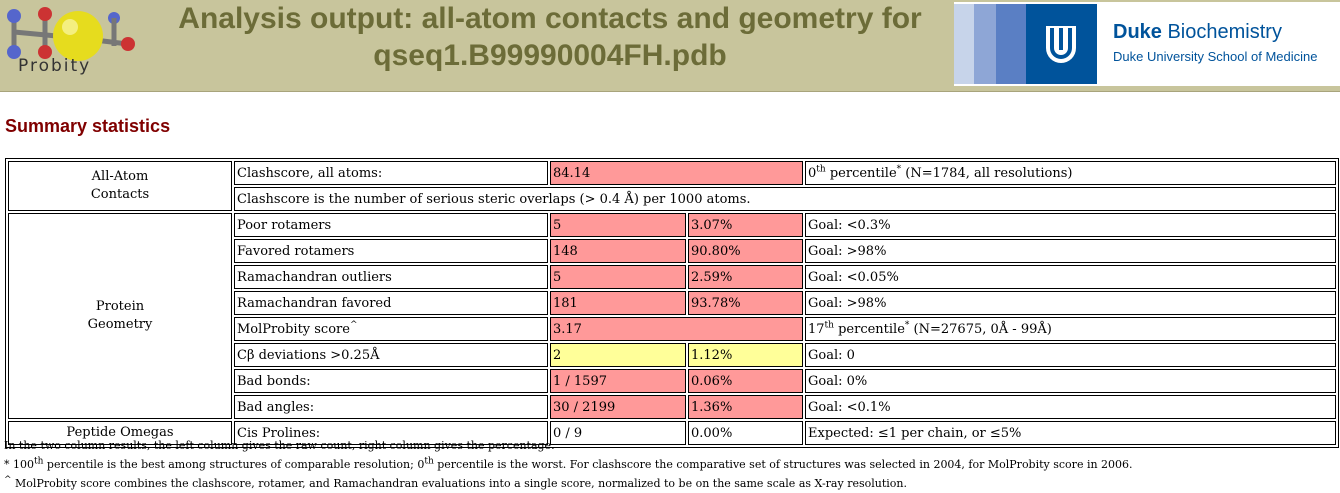 This screenshot has width=1340, height=493. I want to click on row-label: Ramachandran favored, so click(391, 303).